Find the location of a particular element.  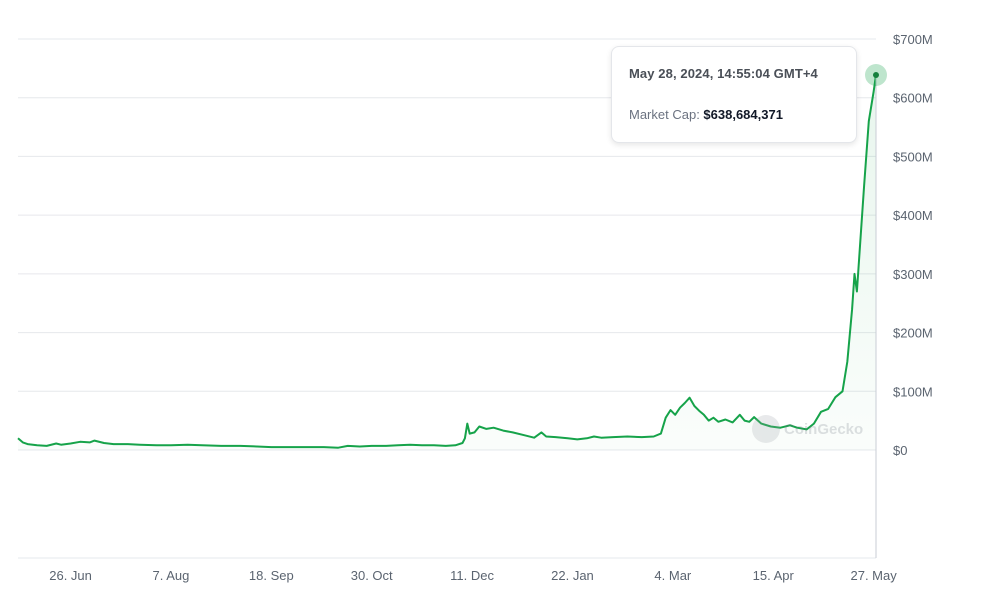

coingecko-watermark: CoinGecko is located at coordinates (807, 429).